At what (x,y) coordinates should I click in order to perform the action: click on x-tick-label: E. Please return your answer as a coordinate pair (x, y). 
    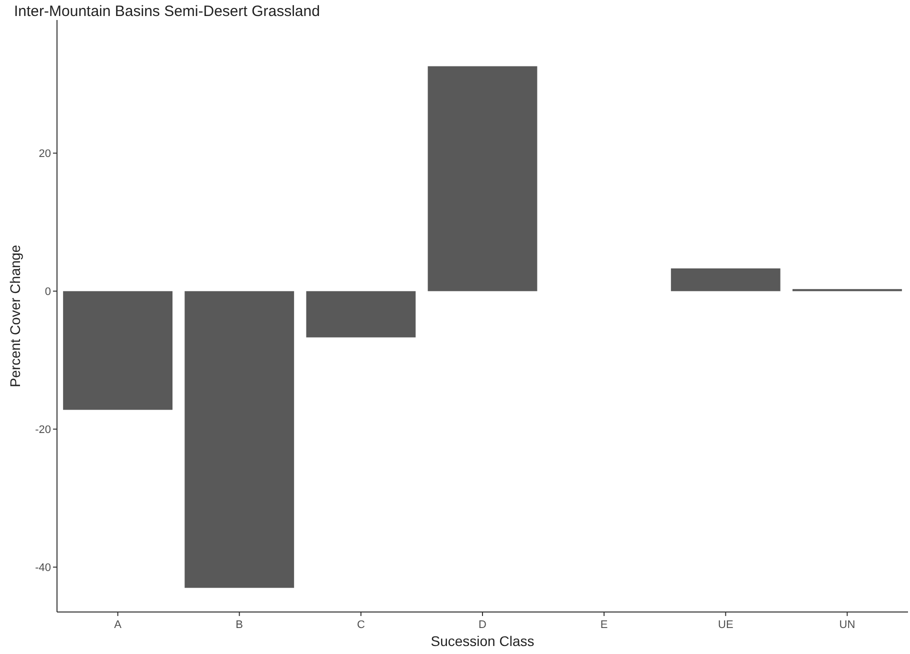
    Looking at the image, I should click on (604, 625).